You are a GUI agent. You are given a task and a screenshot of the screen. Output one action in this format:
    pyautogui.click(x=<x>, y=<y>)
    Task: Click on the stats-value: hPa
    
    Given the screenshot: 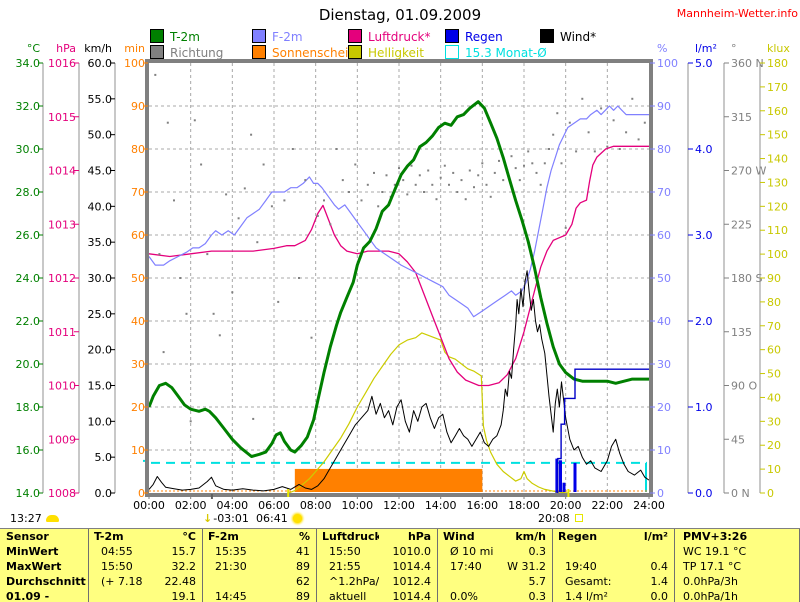 What is the action you would take?
    pyautogui.click(x=419, y=536)
    